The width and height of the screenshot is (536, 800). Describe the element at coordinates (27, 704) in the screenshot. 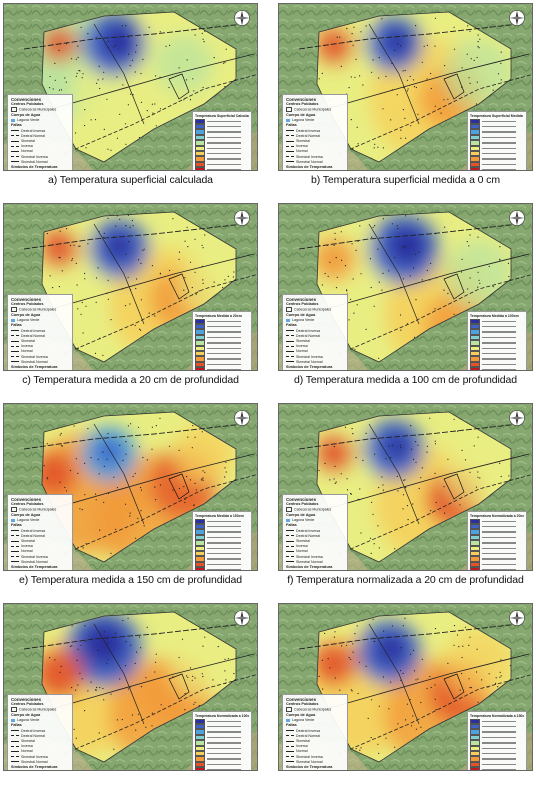

I see `legend-section: Centros Poblados` at that location.